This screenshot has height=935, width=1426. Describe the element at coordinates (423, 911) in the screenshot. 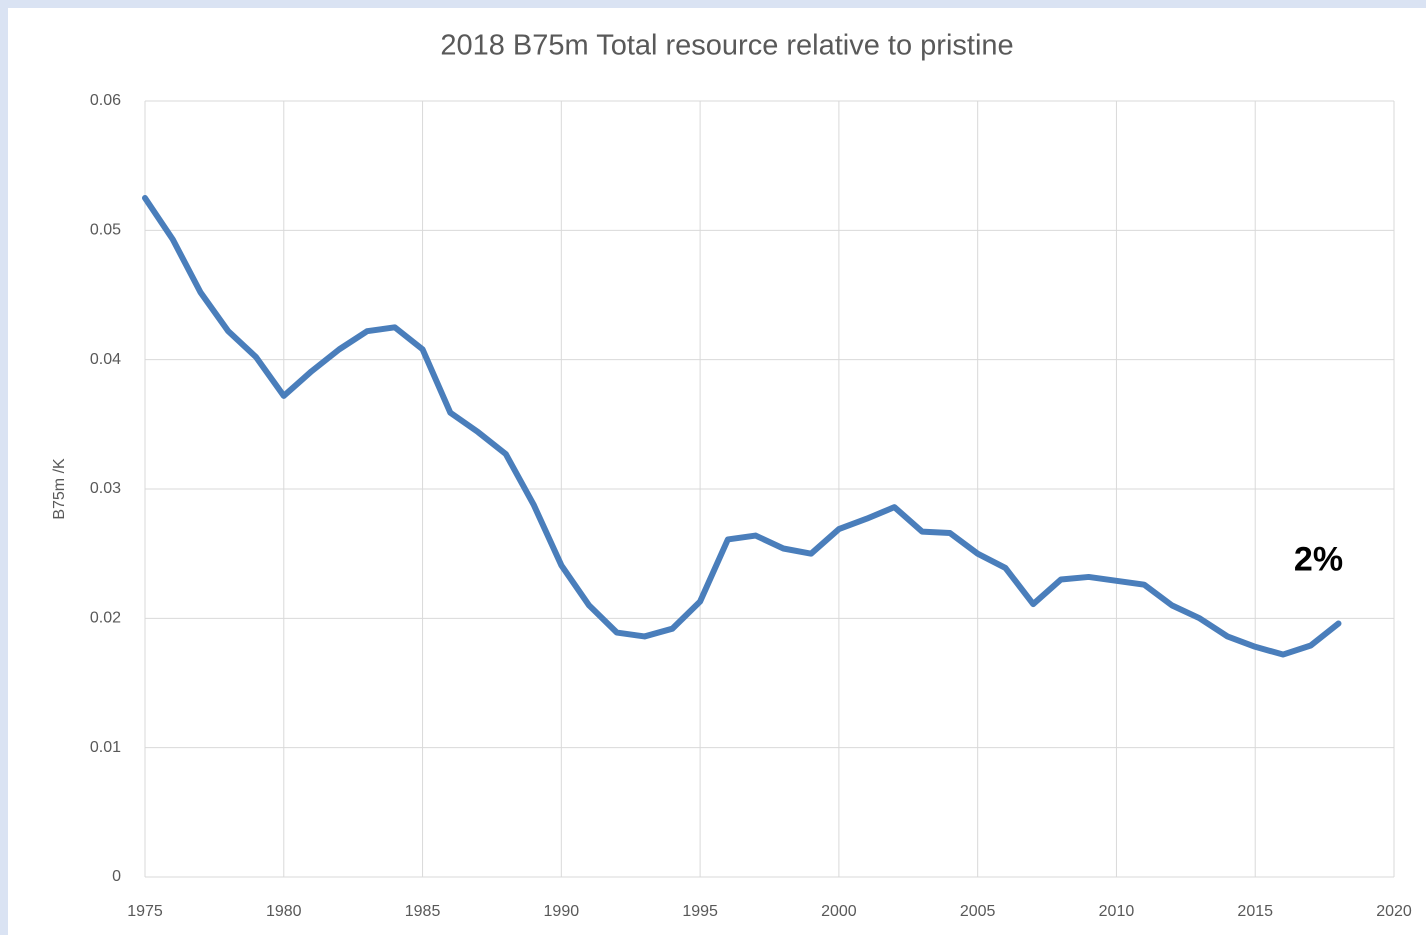

I see `x-tick-label: 1985` at that location.